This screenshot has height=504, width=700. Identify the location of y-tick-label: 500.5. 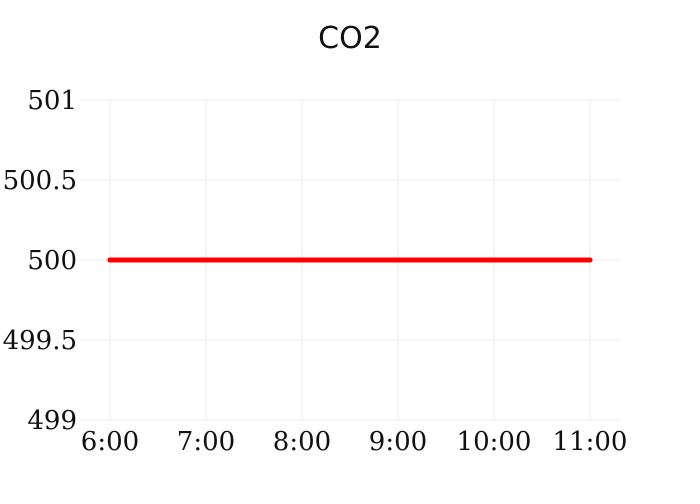
(40, 181).